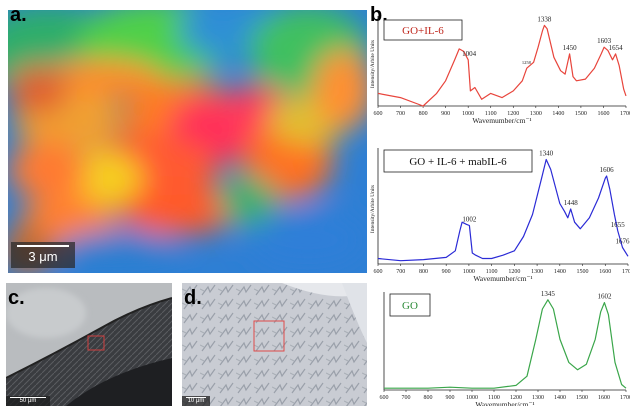  Describe the element at coordinates (604, 41) in the screenshot. I see `peak-label: 1603` at that location.